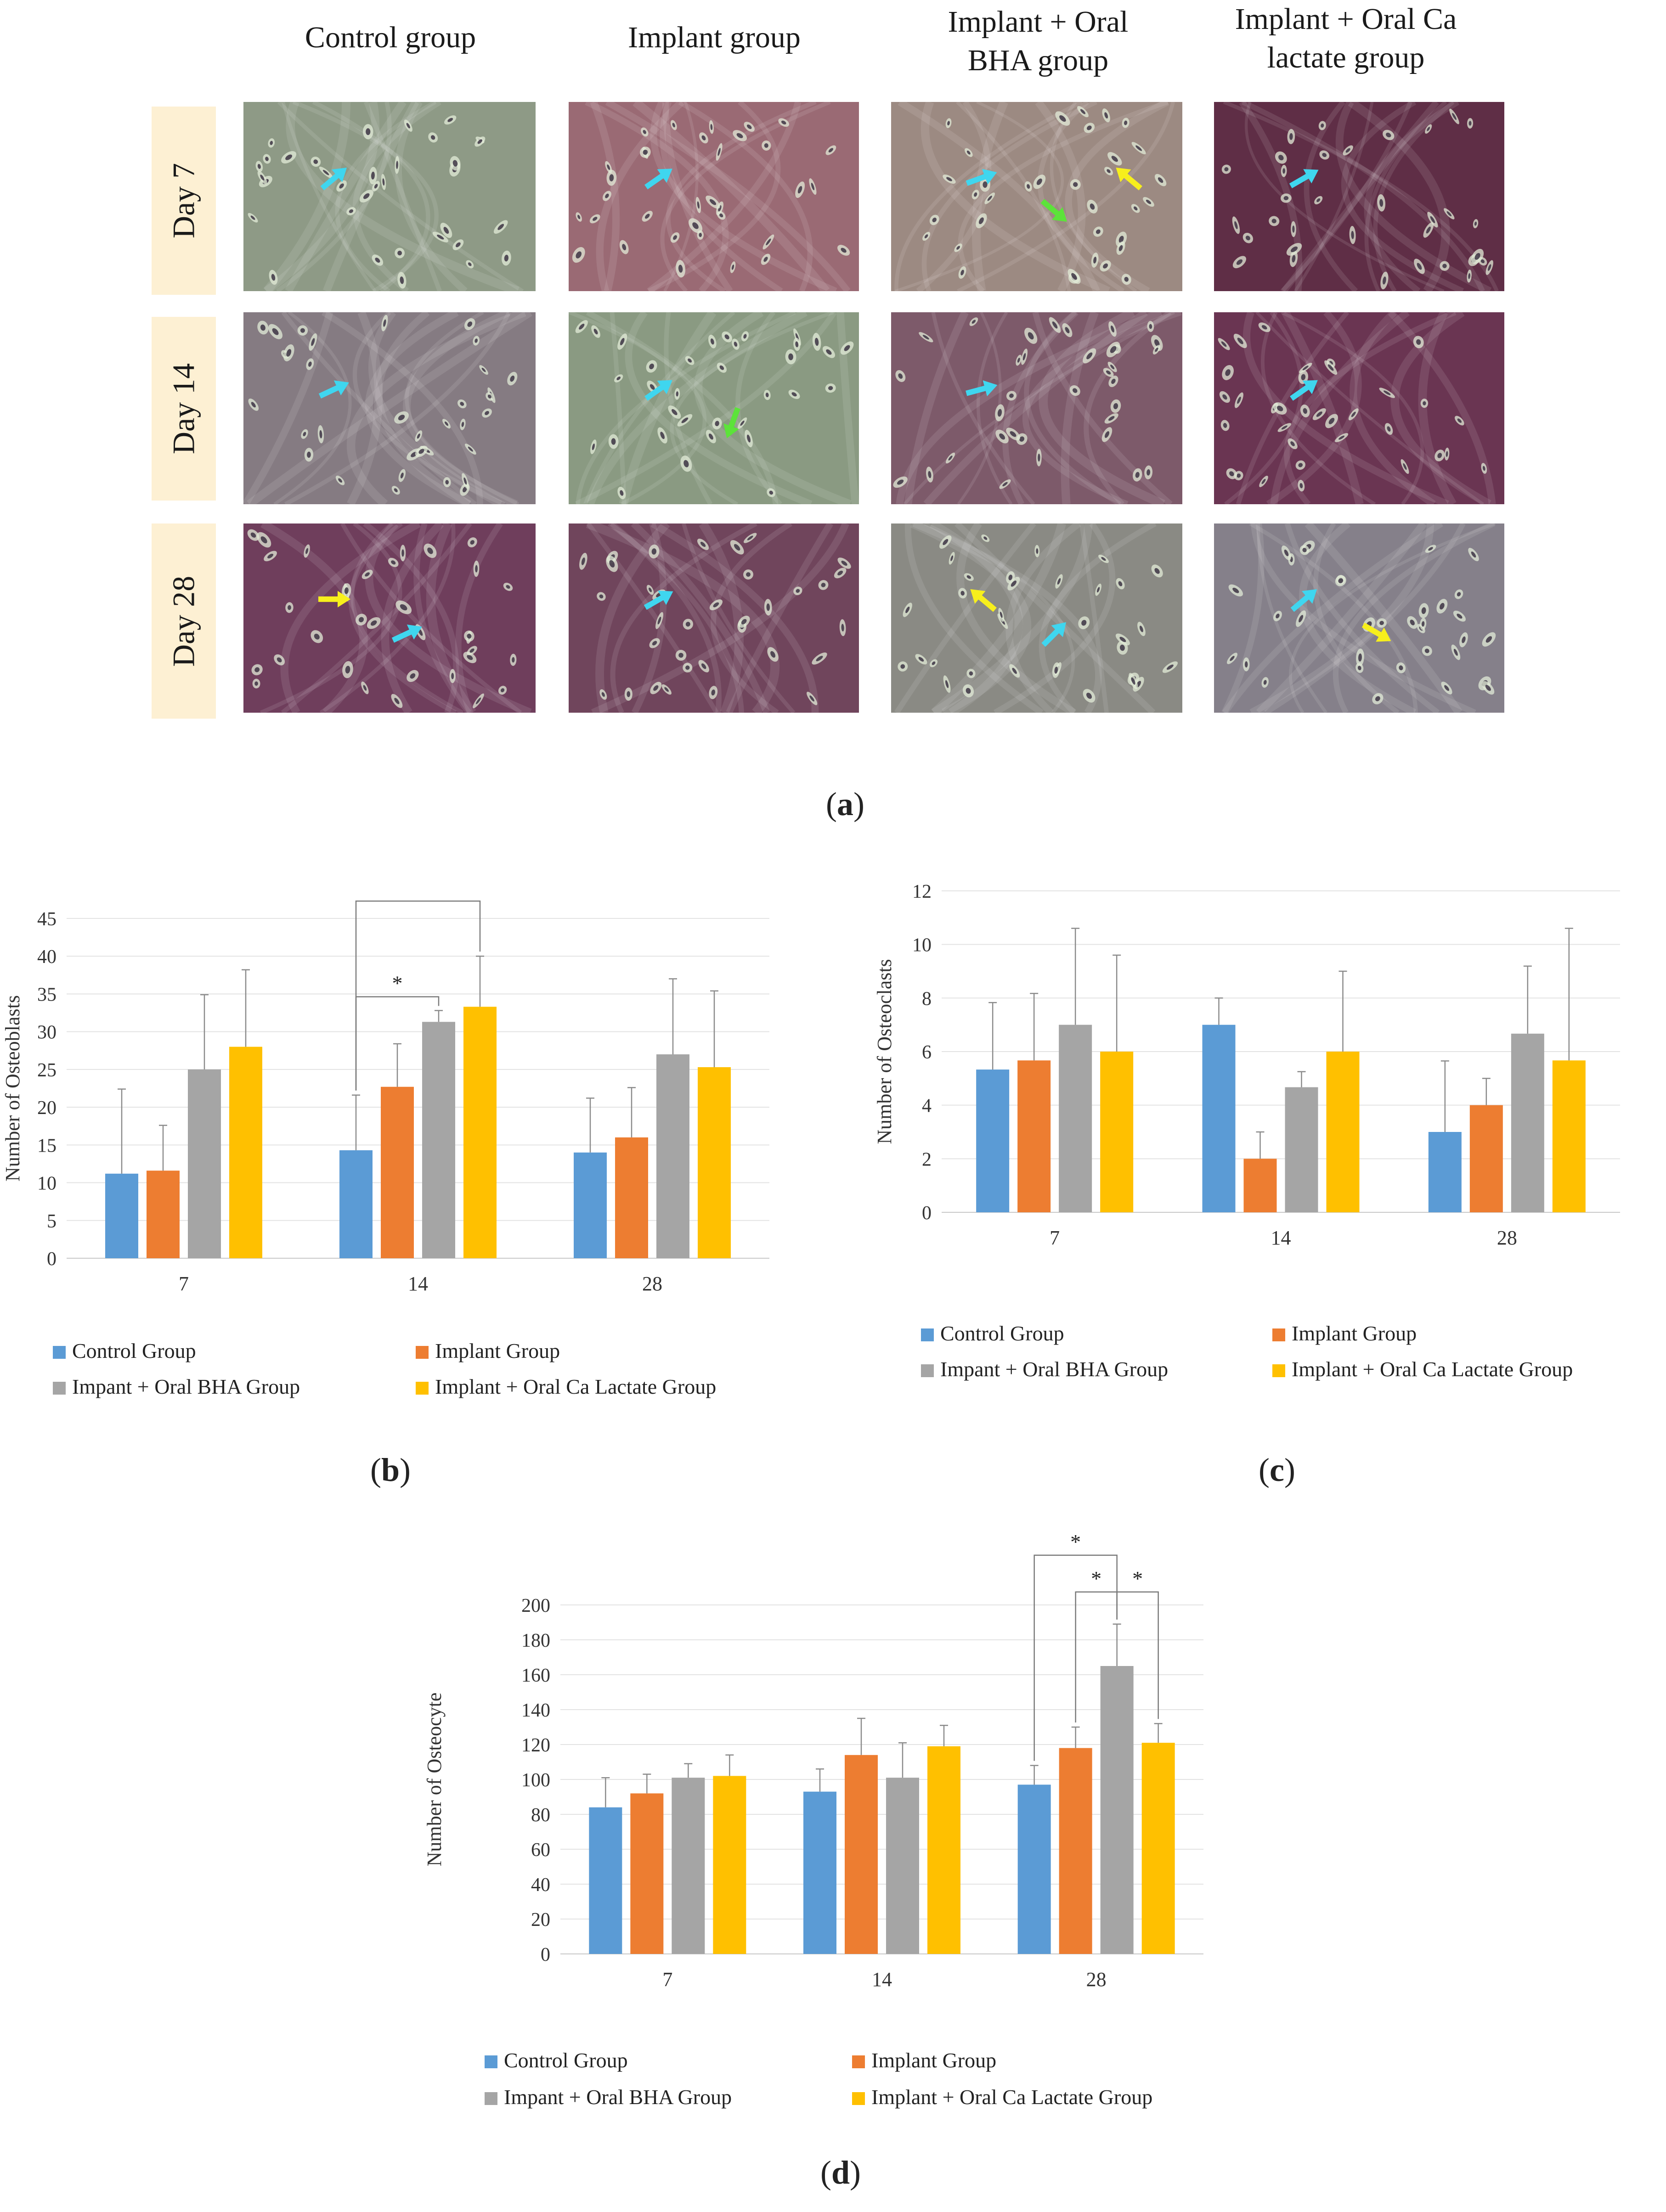 This screenshot has width=1666, height=2212. Describe the element at coordinates (134, 1351) in the screenshot. I see `legend-label: Control Group` at that location.